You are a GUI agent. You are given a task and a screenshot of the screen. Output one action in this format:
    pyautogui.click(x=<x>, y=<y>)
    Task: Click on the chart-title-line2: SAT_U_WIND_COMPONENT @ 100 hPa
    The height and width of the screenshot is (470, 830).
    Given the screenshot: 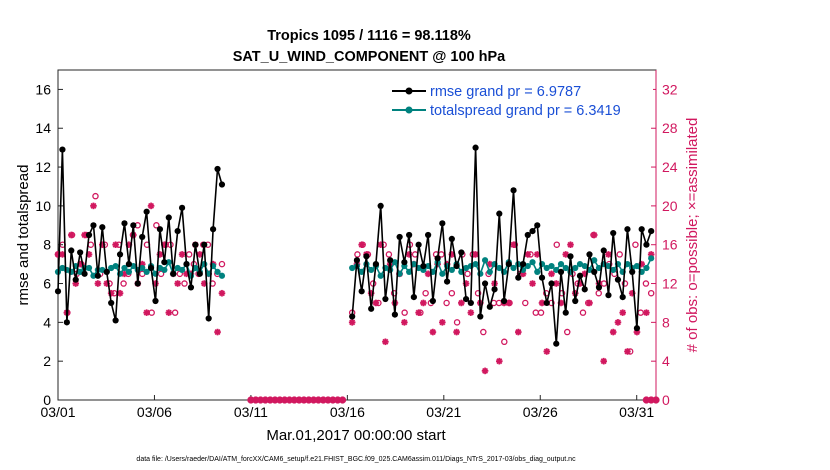 What is the action you would take?
    pyautogui.click(x=369, y=57)
    